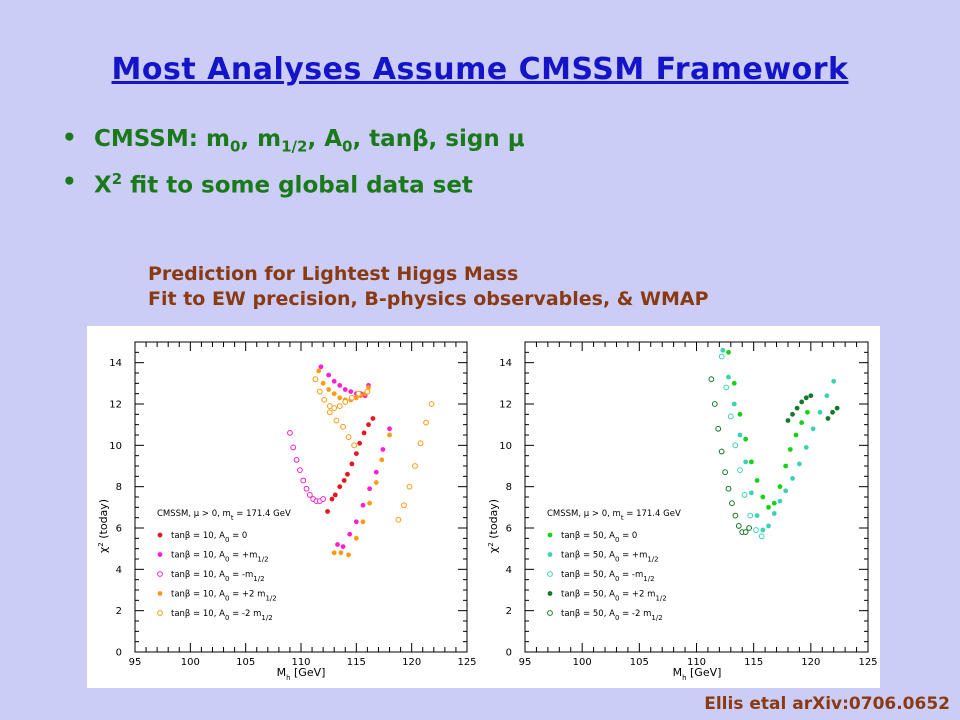 The height and width of the screenshot is (720, 960). Describe the element at coordinates (162, 139) in the screenshot. I see `bullet-text: CMSSM: m` at that location.